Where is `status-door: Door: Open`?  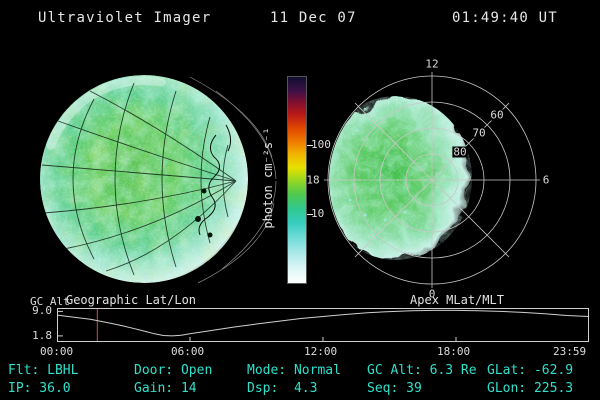 status-door: Door: Open is located at coordinates (173, 370).